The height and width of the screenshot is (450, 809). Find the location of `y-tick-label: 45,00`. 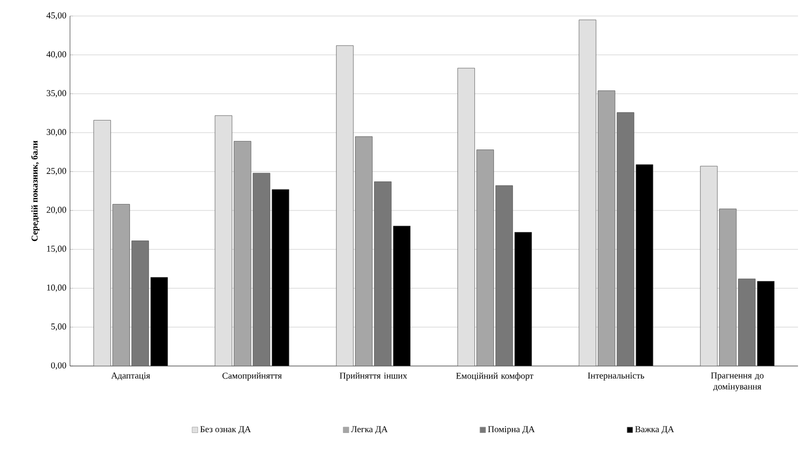

y-tick-label: 45,00 is located at coordinates (56, 16).